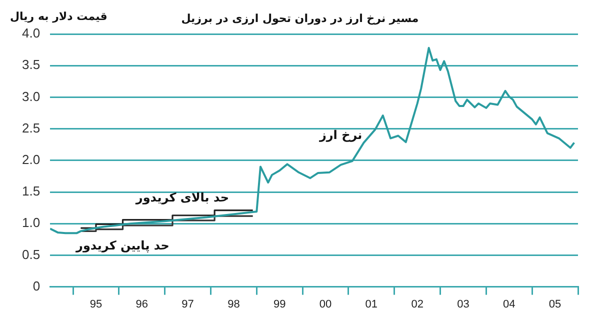  I want to click on y-tick-label: 2.0, so click(31, 159).